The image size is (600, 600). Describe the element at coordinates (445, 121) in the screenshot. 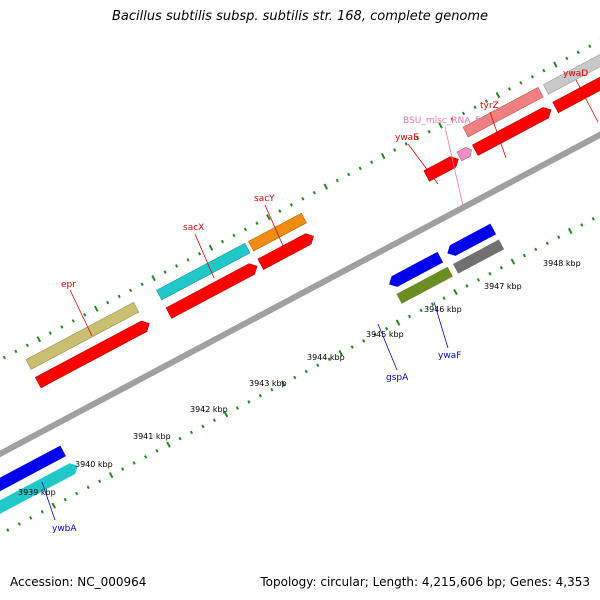

I see `gene-label-BSU_misc_RNA_59: BSU_misc_RNA_59` at that location.